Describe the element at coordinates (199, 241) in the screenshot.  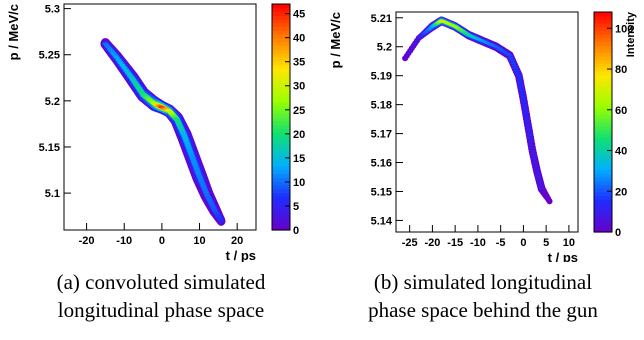
I see `x-tick-label: 10` at that location.